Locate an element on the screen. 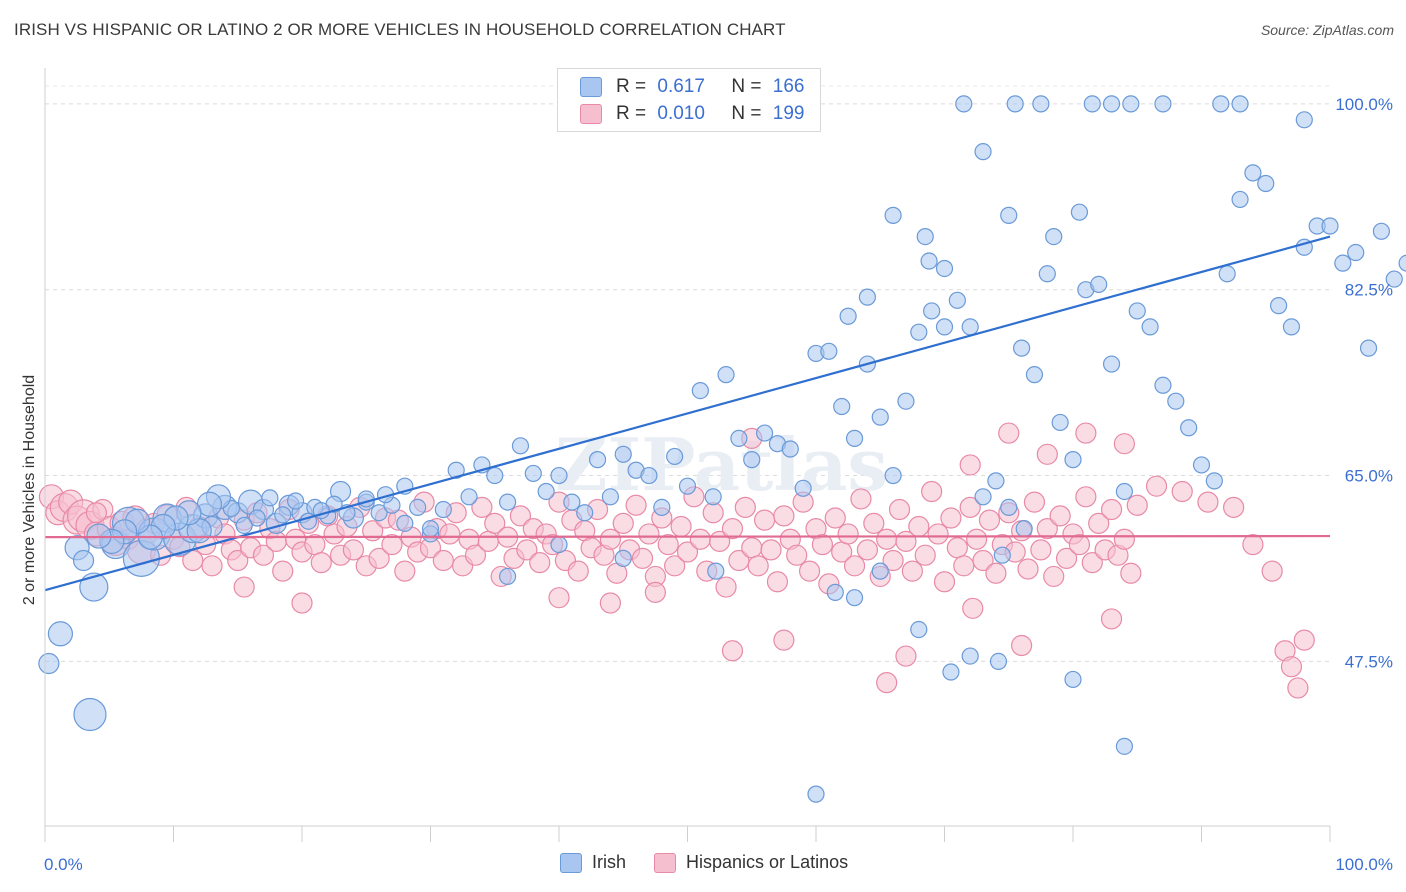  legend-item-irish: Irish is located at coordinates (593, 862).